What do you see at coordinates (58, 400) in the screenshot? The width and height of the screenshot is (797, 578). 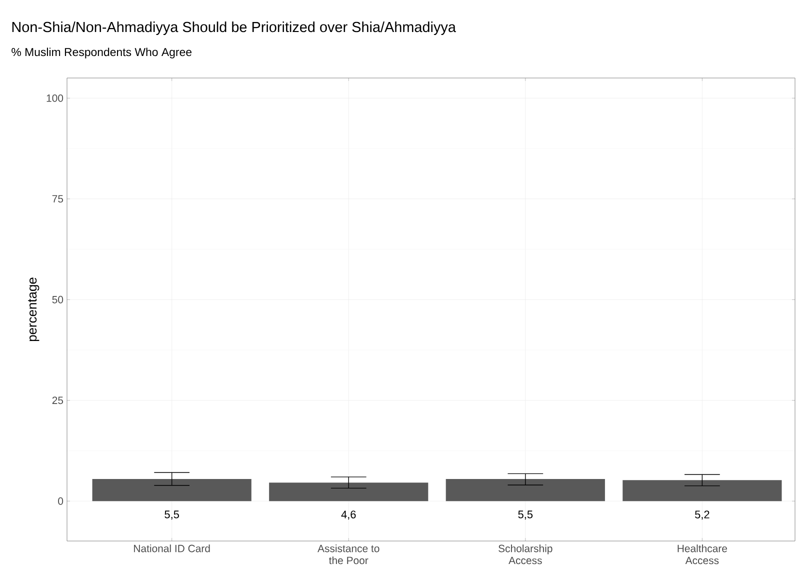 I see `y-tick-label: 25` at bounding box center [58, 400].